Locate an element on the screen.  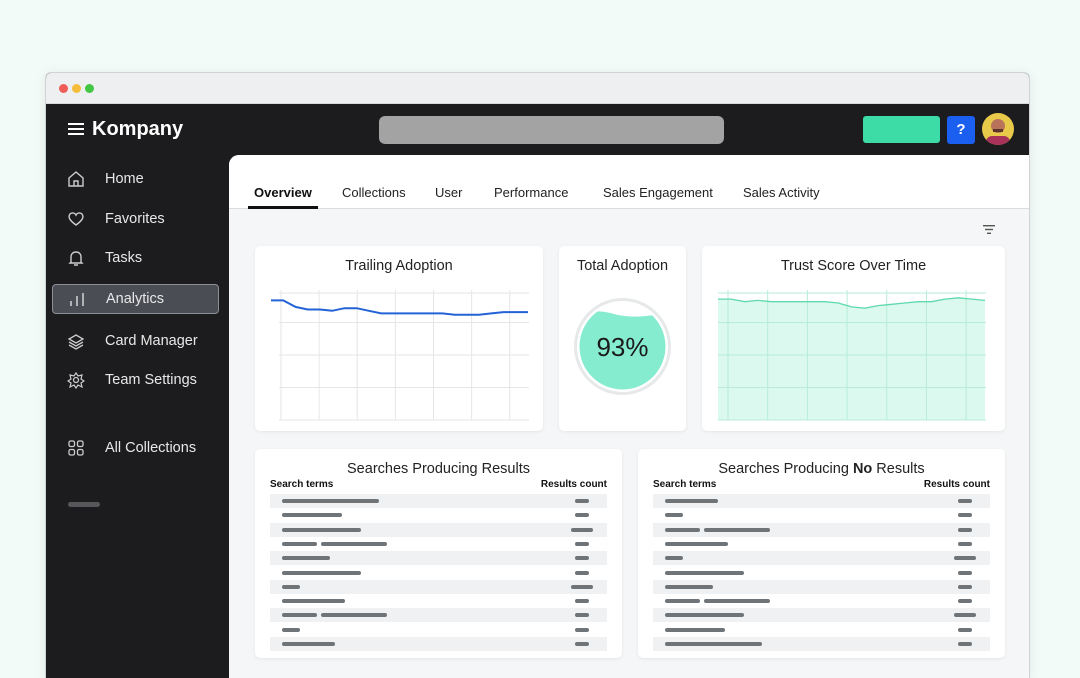
sidebar-item-tasks: Tasks is located at coordinates (135, 258).